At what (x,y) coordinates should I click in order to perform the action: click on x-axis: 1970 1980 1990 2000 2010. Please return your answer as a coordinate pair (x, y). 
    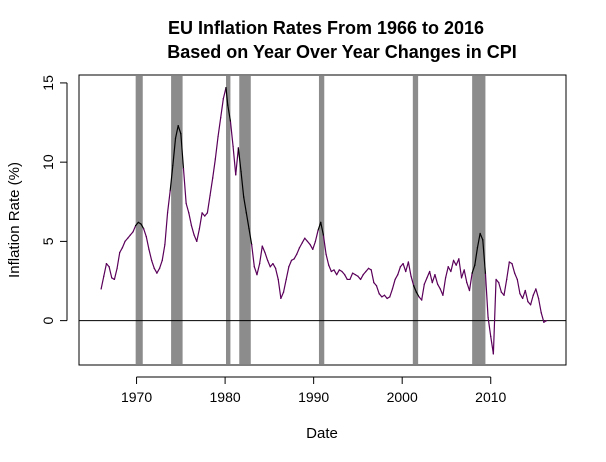
    Looking at the image, I should click on (314, 390).